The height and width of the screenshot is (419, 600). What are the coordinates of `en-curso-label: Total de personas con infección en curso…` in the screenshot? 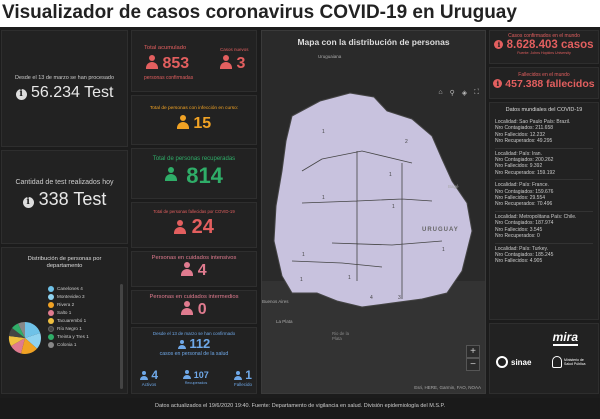 It's located at (194, 108).